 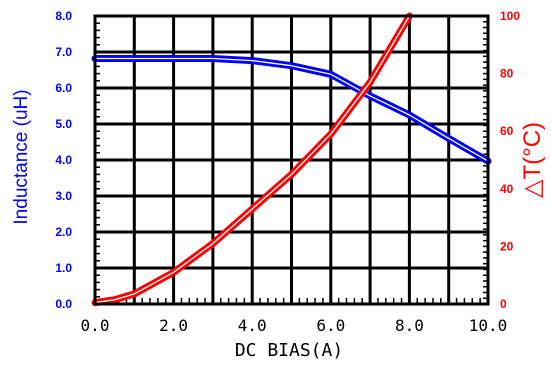 I want to click on x-tick-label: 10.0, so click(x=488, y=325).